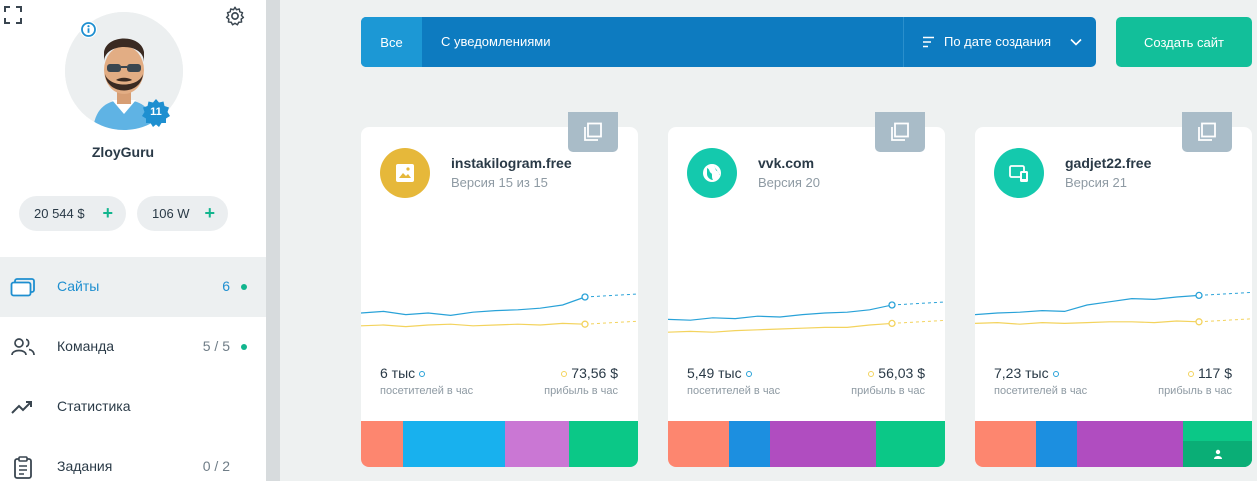 The width and height of the screenshot is (1257, 481). I want to click on trend-icon, so click(21, 407).